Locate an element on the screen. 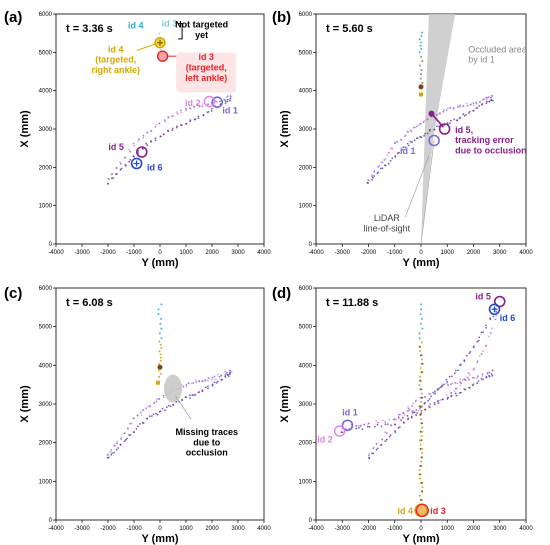 Image resolution: width=550 pixels, height=545 pixels. x-tick-label: 4000 is located at coordinates (264, 253).